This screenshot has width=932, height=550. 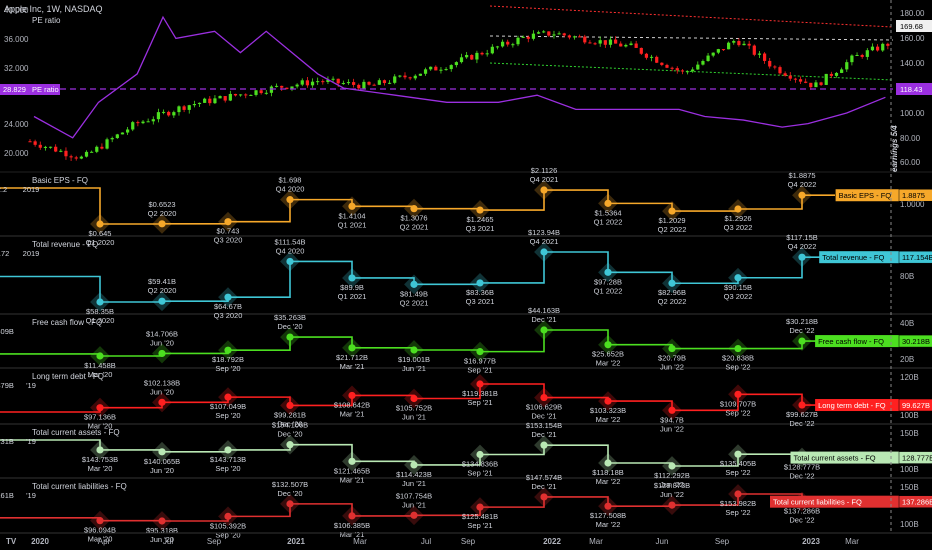 What do you see at coordinates (228, 406) in the screenshot?
I see `value-label: $107.049B` at bounding box center [228, 406].